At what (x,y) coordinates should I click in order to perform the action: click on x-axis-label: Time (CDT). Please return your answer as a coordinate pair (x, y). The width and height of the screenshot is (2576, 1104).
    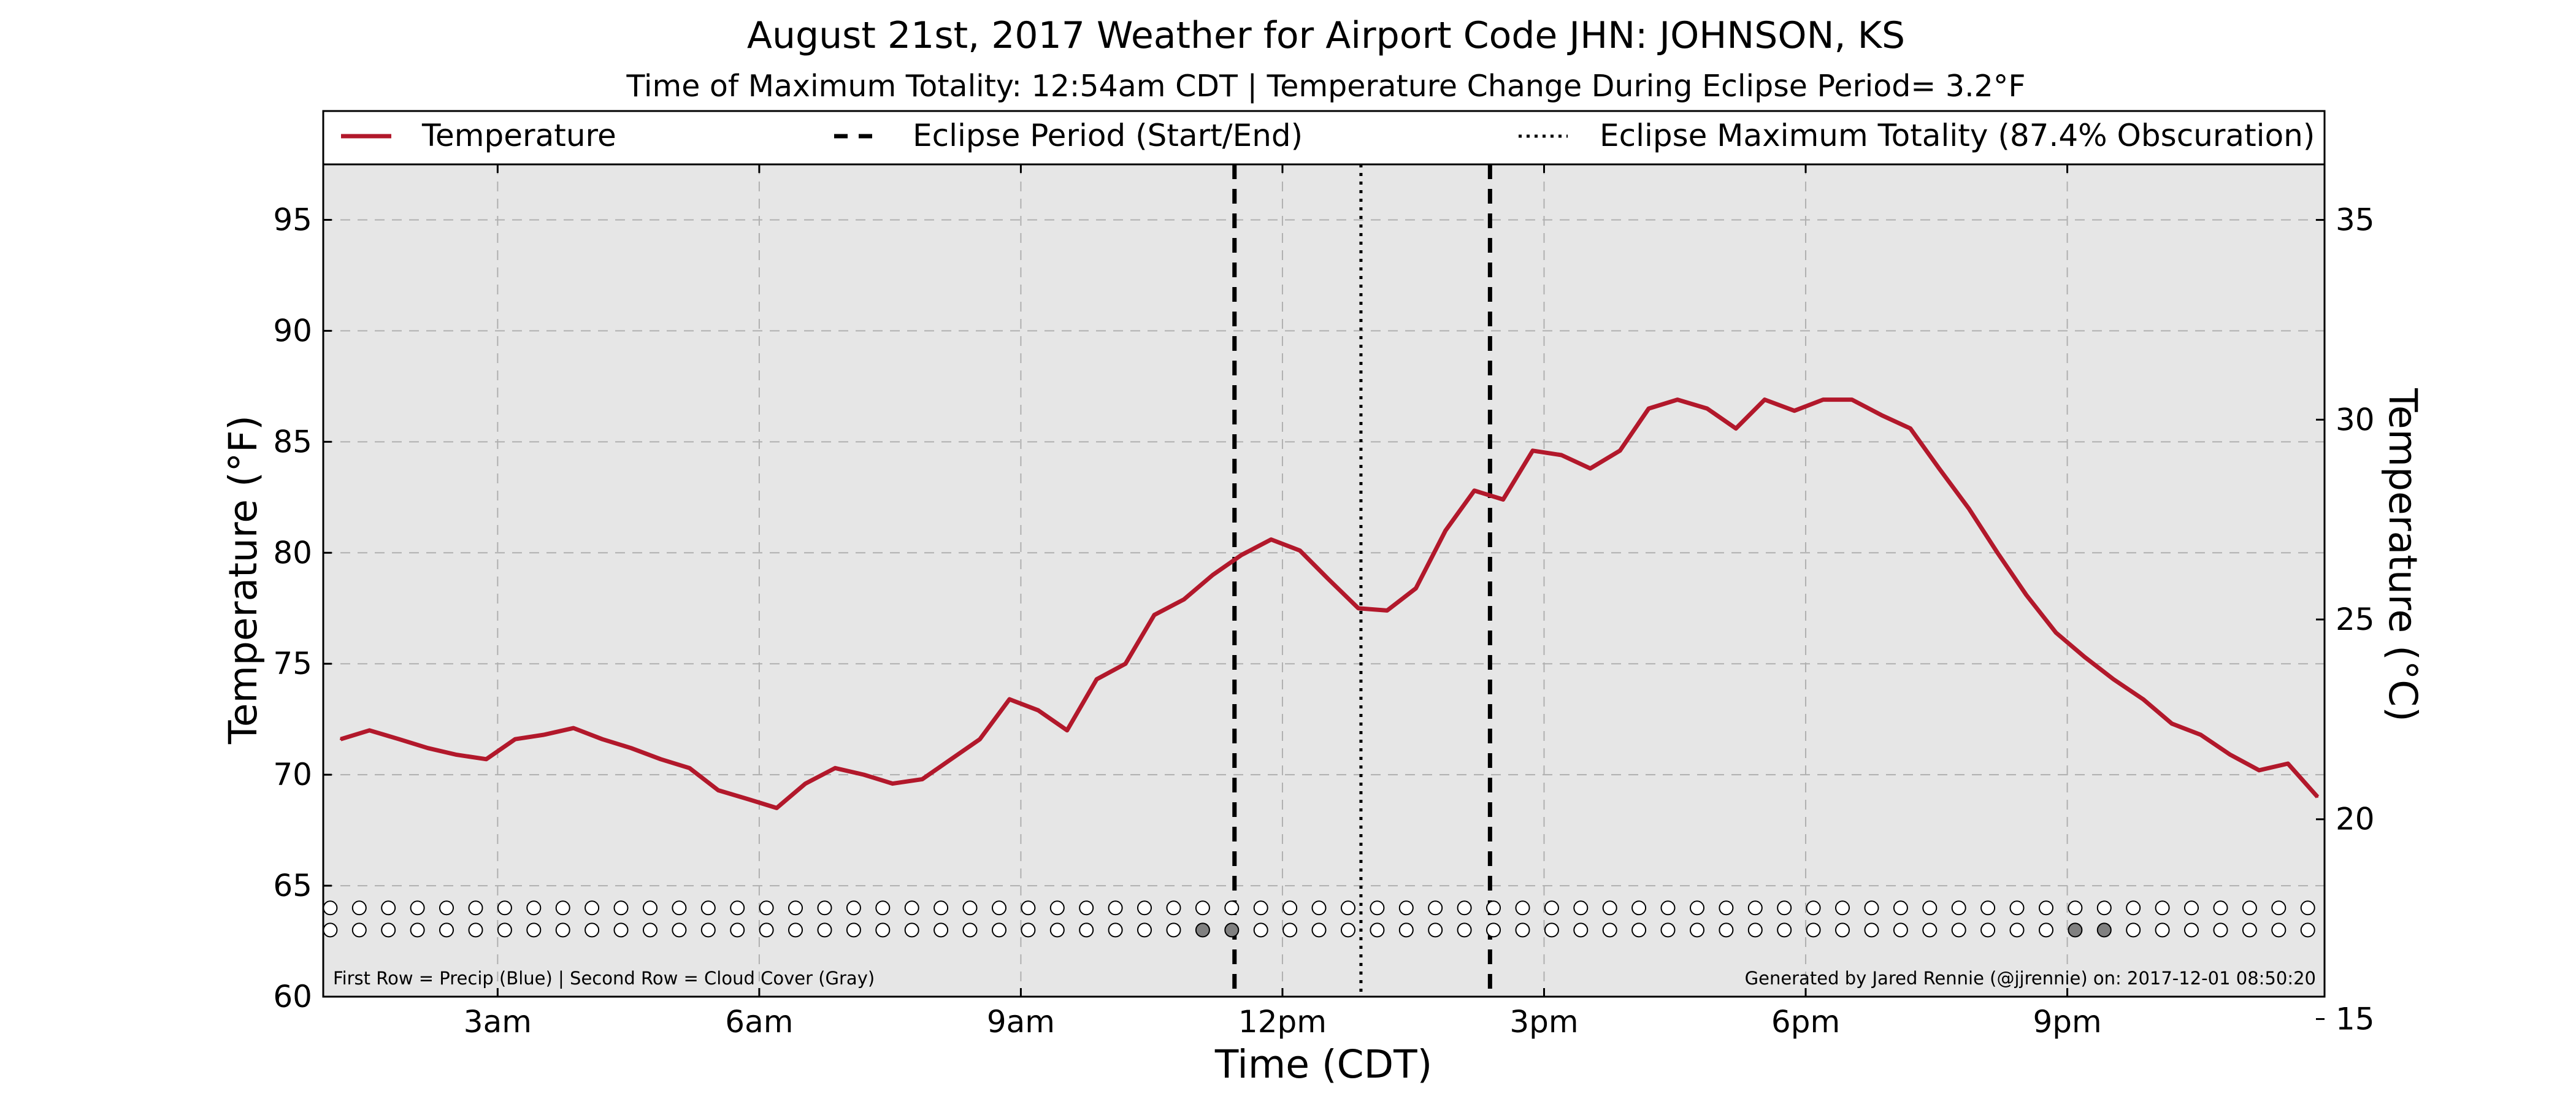
    Looking at the image, I should click on (1323, 1064).